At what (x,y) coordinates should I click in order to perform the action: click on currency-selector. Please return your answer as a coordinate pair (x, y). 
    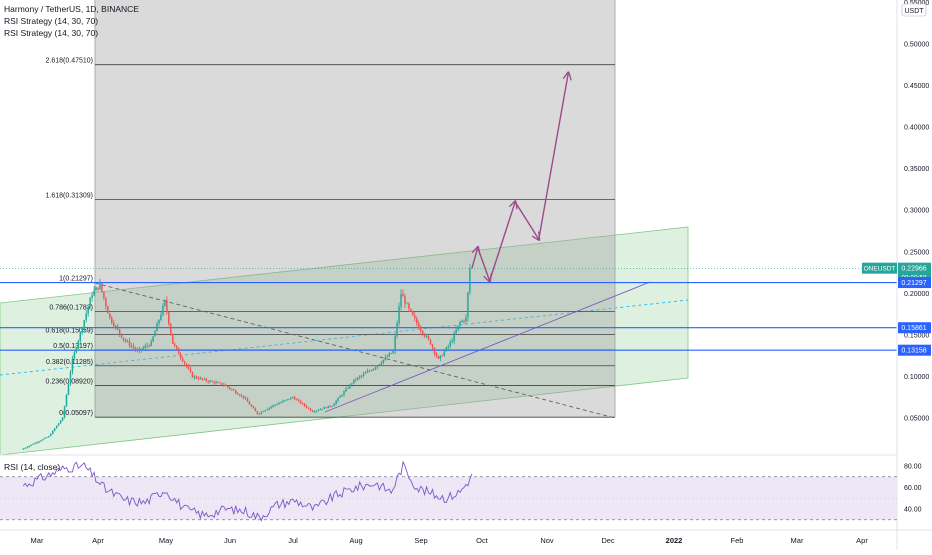
    Looking at the image, I should click on (914, 10).